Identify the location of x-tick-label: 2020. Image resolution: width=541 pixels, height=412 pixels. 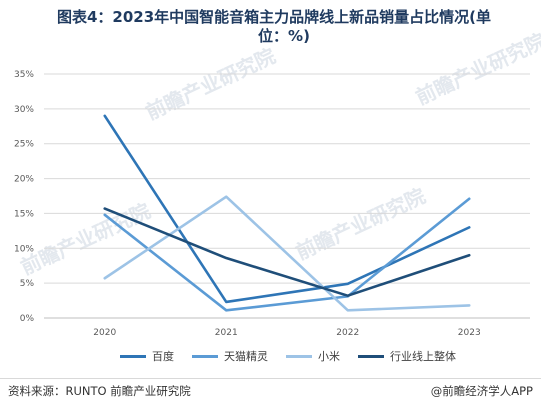
(104, 333).